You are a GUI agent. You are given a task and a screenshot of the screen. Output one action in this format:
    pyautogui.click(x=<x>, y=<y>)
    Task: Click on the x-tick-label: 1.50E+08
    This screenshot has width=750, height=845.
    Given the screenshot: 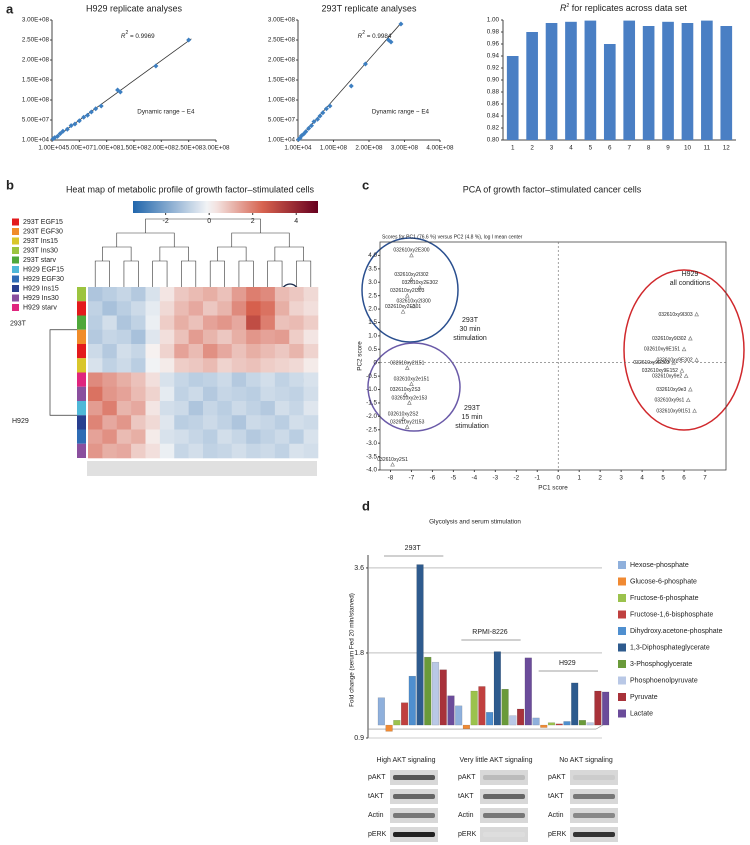 What is the action you would take?
    pyautogui.click(x=134, y=148)
    